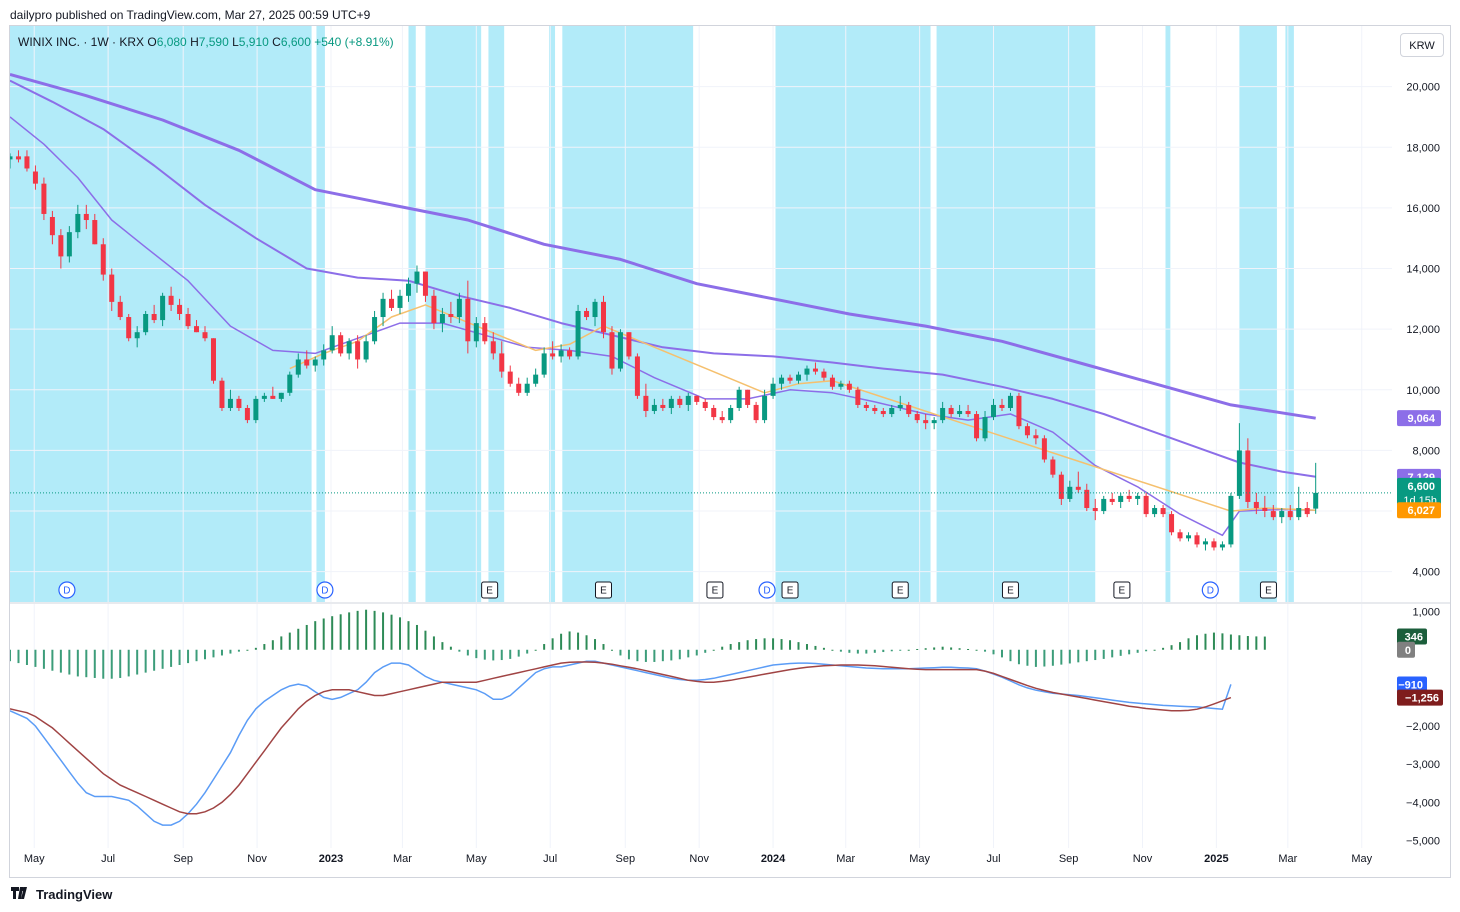 The image size is (1460, 912). What do you see at coordinates (61, 894) in the screenshot?
I see `footer-brand: TradingView` at bounding box center [61, 894].